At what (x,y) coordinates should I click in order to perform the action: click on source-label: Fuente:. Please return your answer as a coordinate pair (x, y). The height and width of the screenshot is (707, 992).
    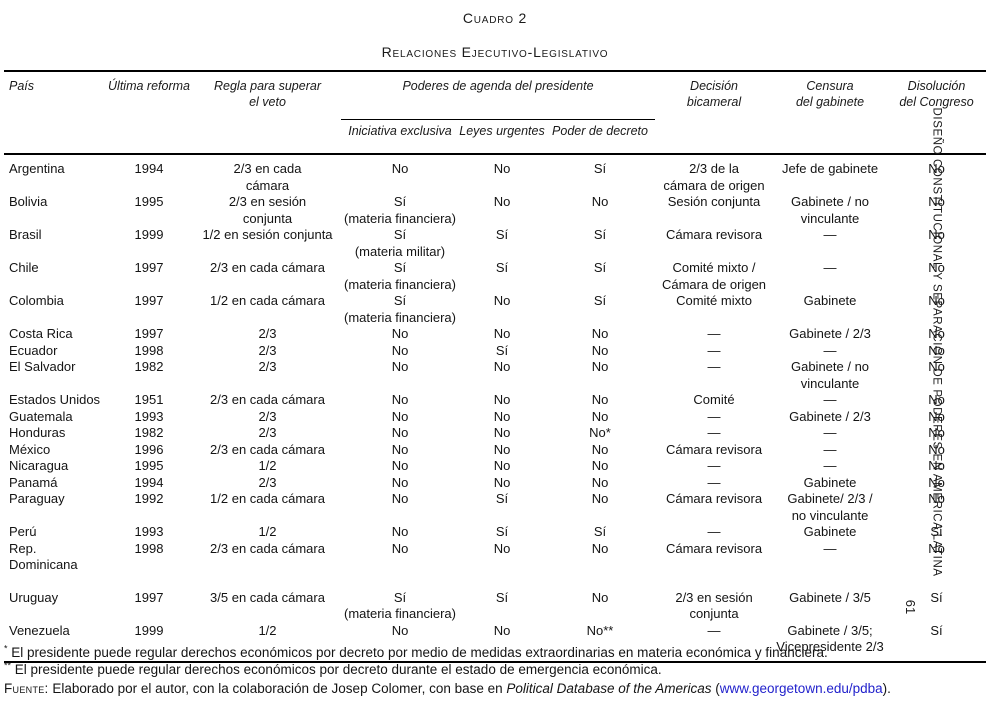
    Looking at the image, I should click on (26, 688).